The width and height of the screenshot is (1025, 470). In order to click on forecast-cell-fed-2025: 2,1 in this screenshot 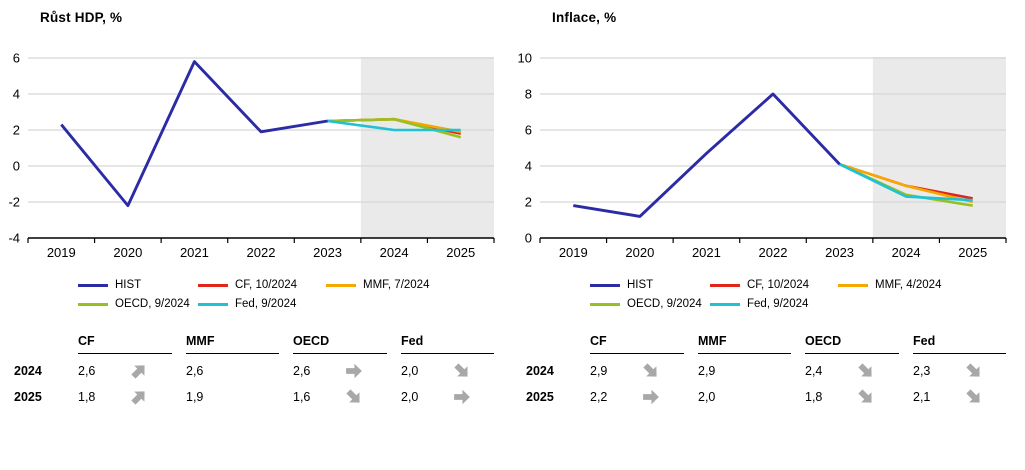, I will do `click(966, 393)`.